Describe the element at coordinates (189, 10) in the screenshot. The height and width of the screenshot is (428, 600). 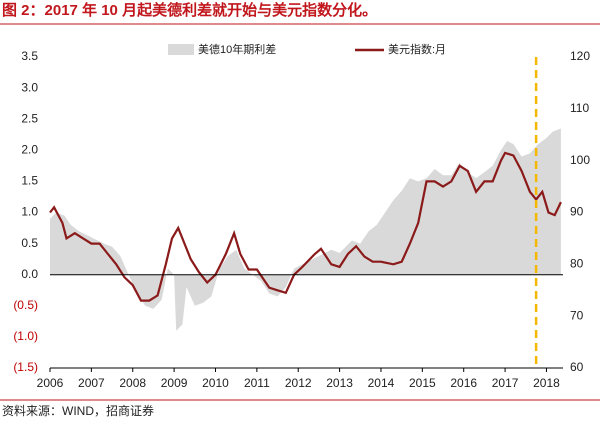
I see `chart-title: 图 2：2017 年 10 月起美德利差就开始与美元指数分化。` at that location.